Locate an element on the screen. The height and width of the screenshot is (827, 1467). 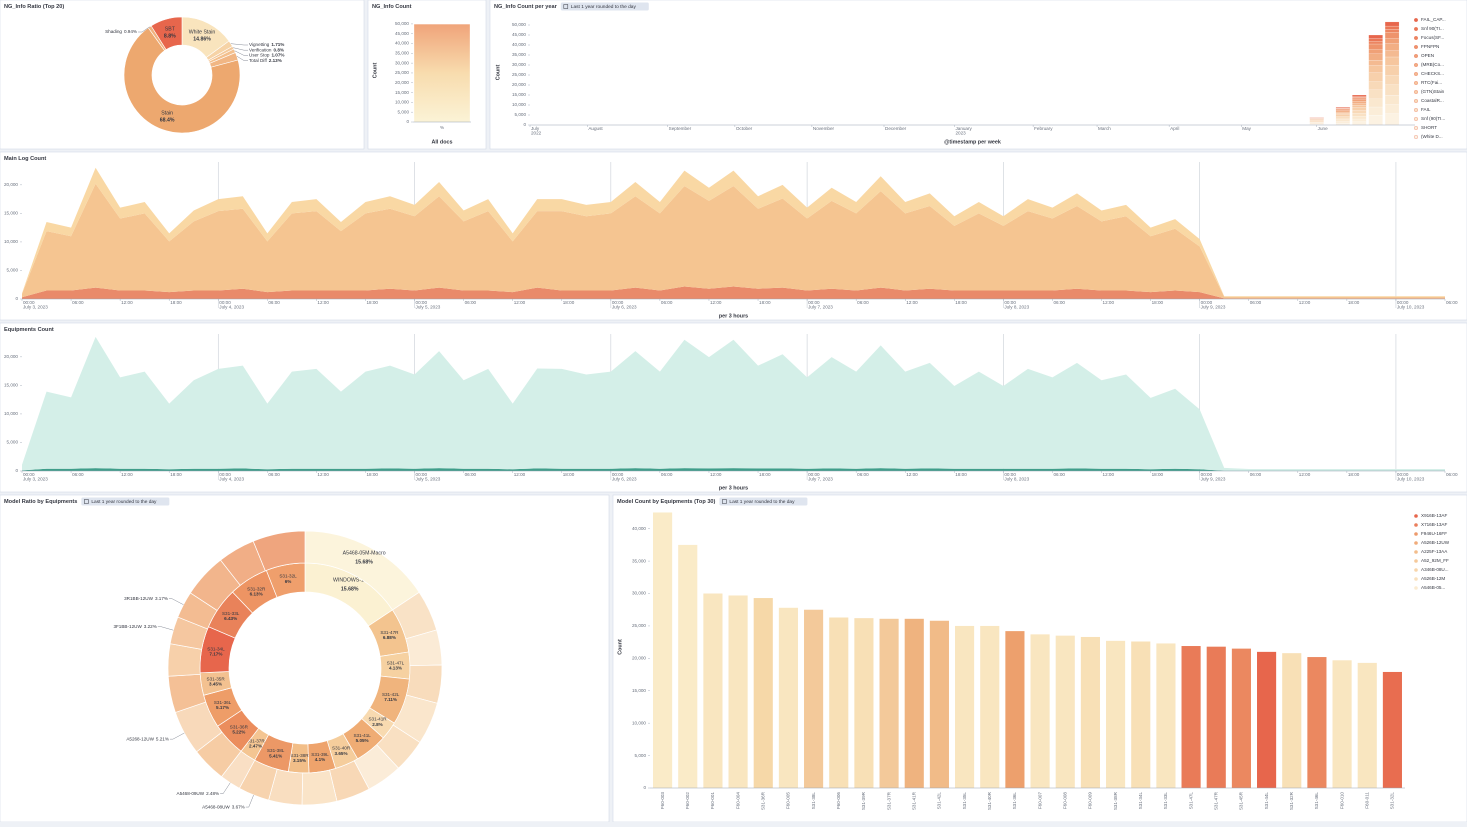
x-tick-label: F60-007 is located at coordinates (1039, 801).